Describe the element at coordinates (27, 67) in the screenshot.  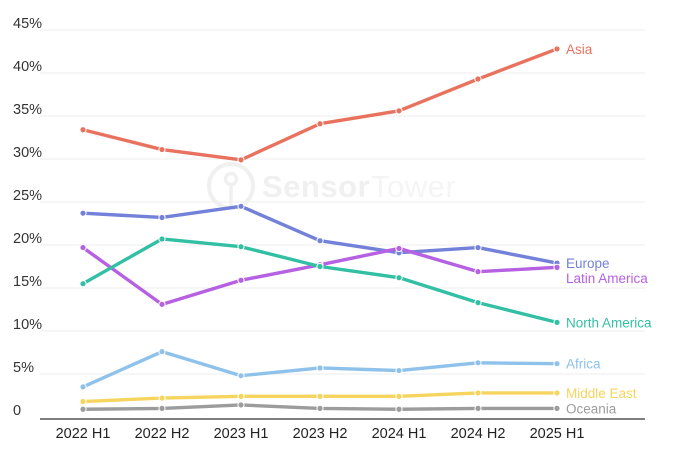
I see `y-axis-label: 40%` at that location.